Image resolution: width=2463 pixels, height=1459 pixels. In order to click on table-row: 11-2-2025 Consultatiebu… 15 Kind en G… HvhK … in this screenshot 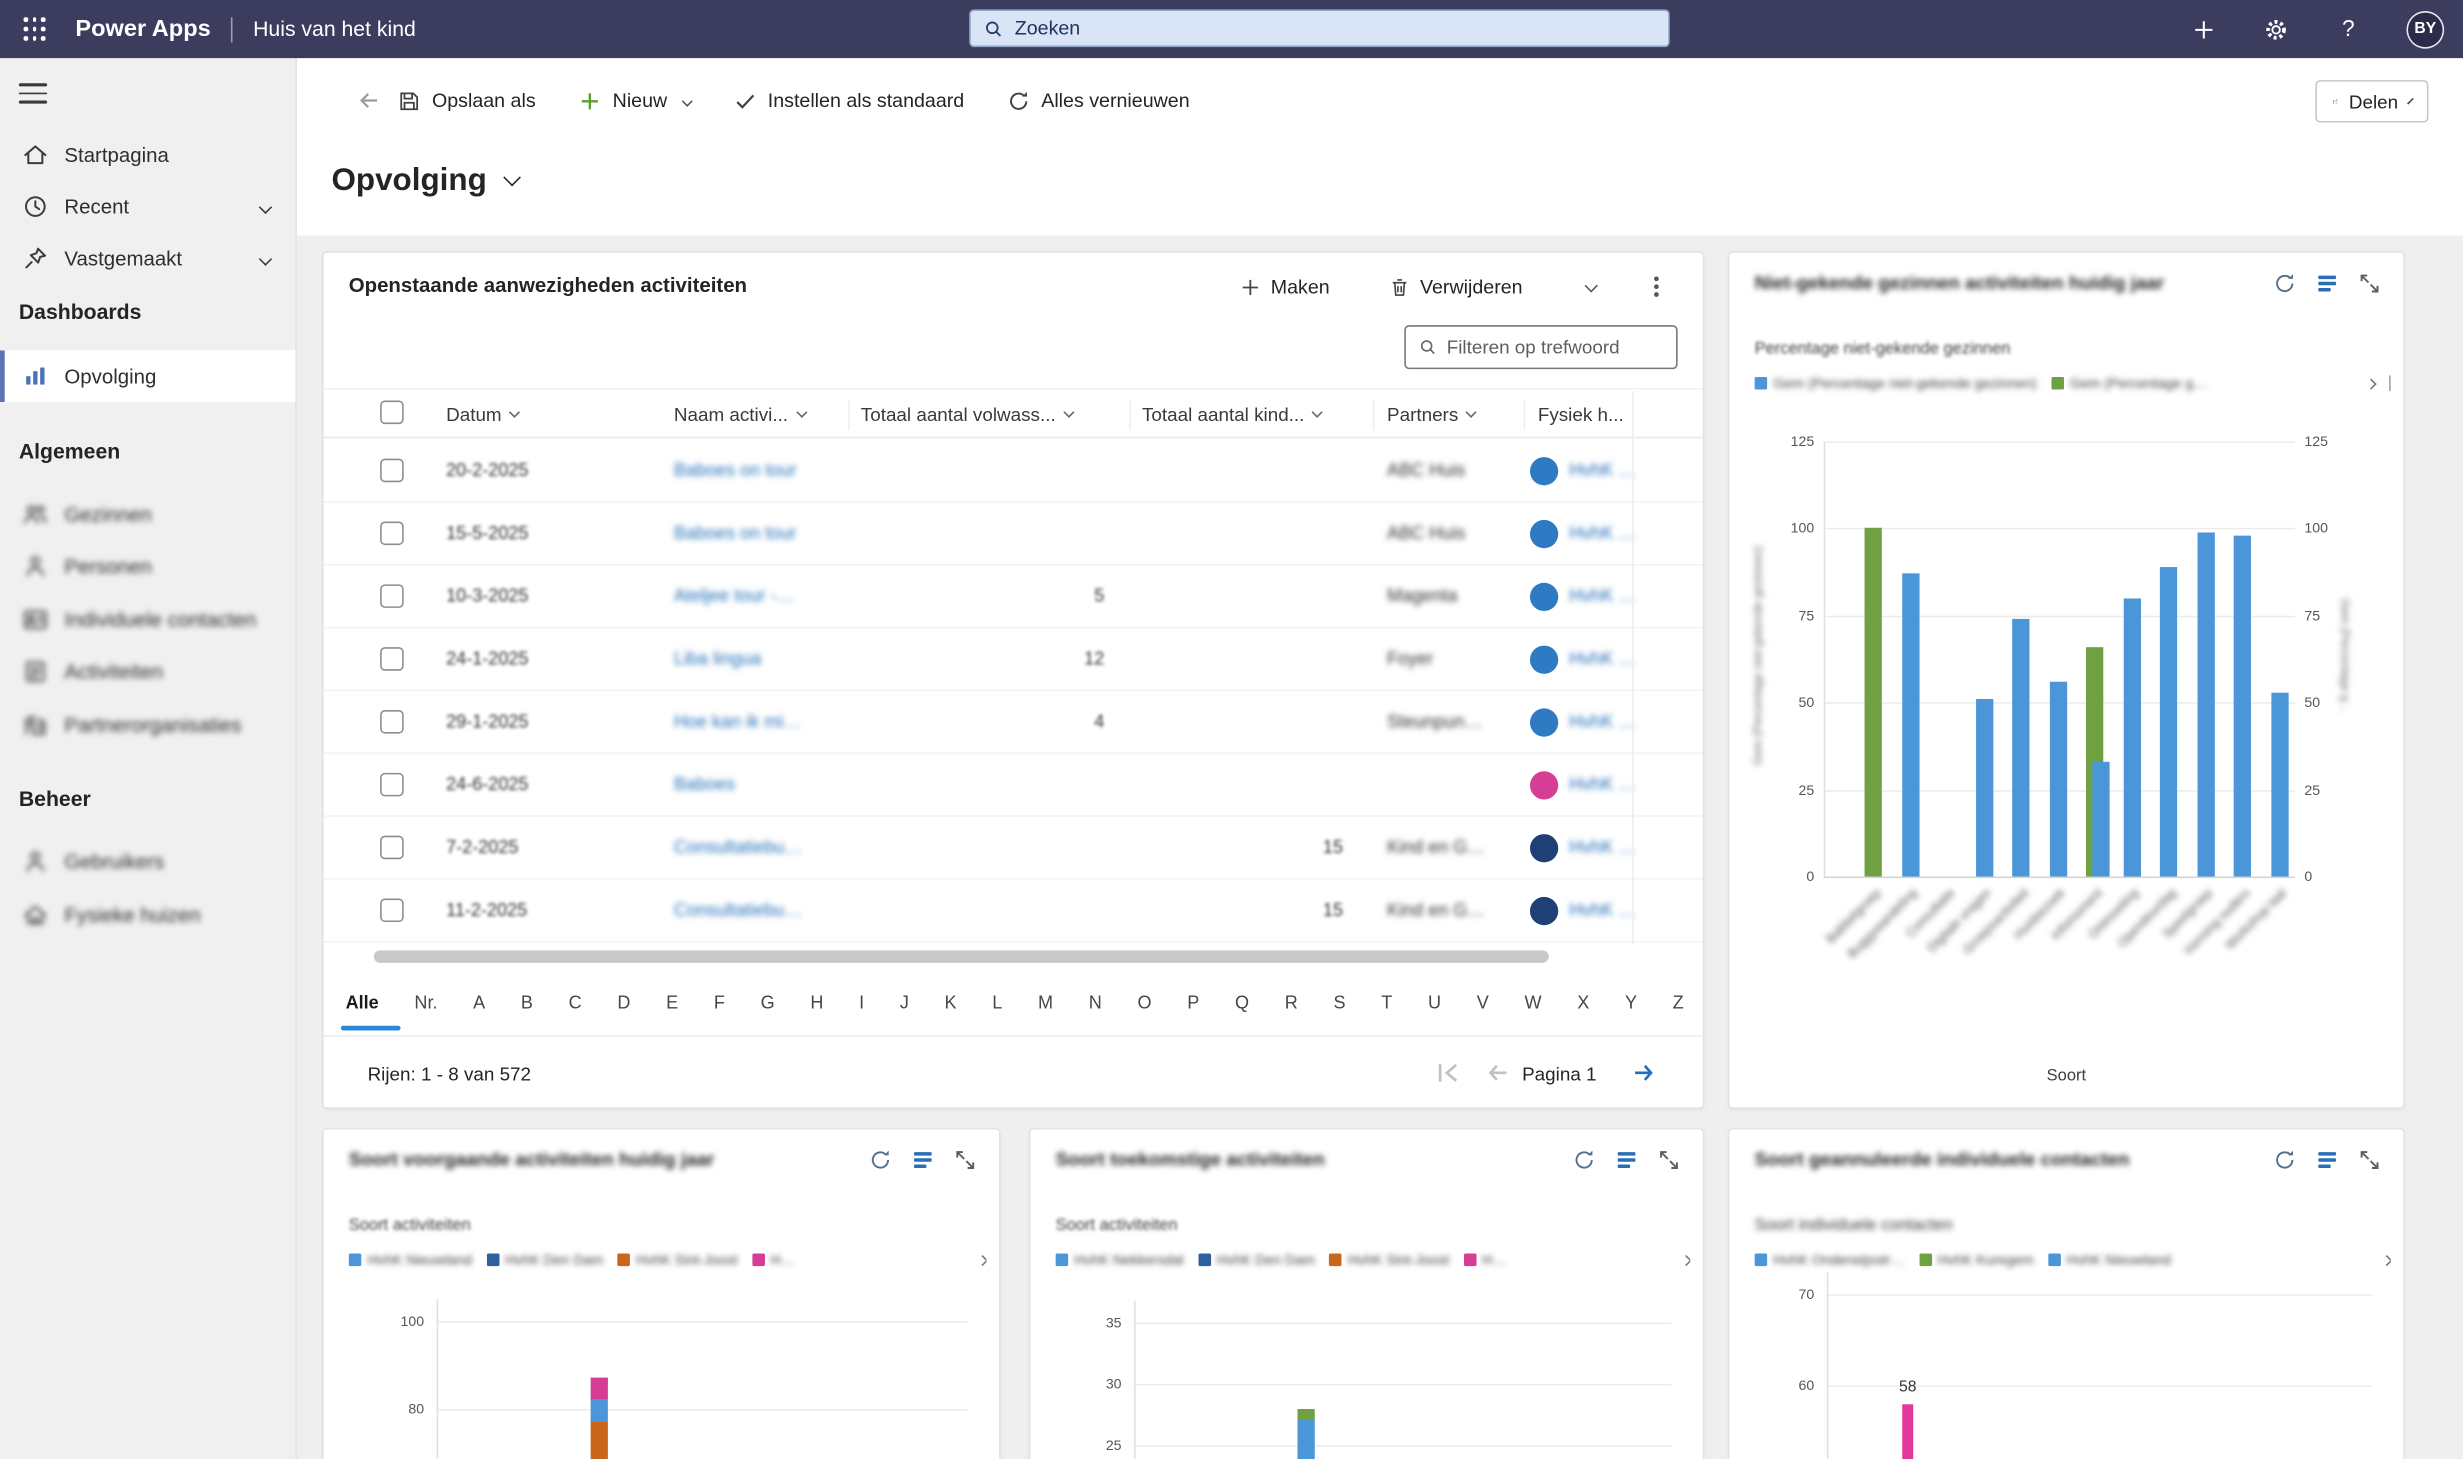, I will do `click(1013, 911)`.